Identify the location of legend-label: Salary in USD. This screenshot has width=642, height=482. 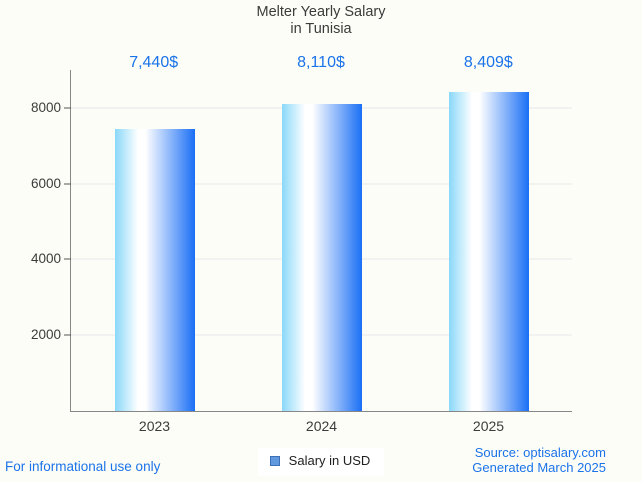
(329, 460).